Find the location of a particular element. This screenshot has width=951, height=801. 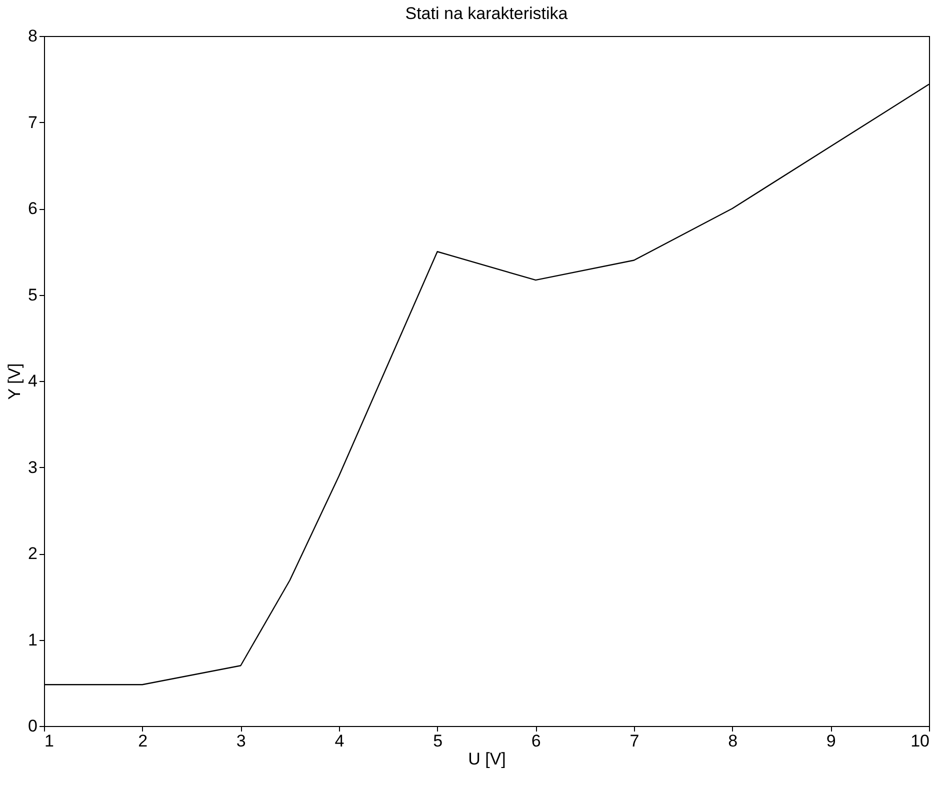

y-tick-label: 1 is located at coordinates (33, 640).